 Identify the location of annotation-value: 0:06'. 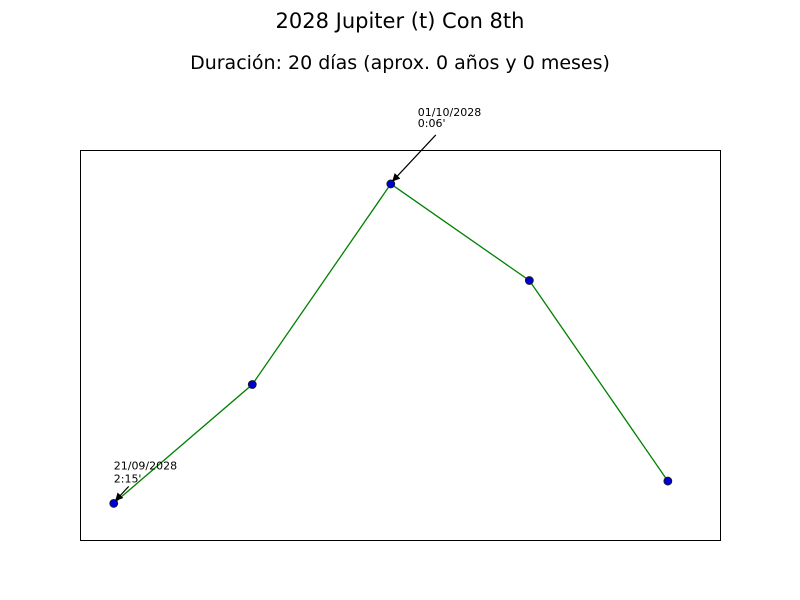
(432, 123).